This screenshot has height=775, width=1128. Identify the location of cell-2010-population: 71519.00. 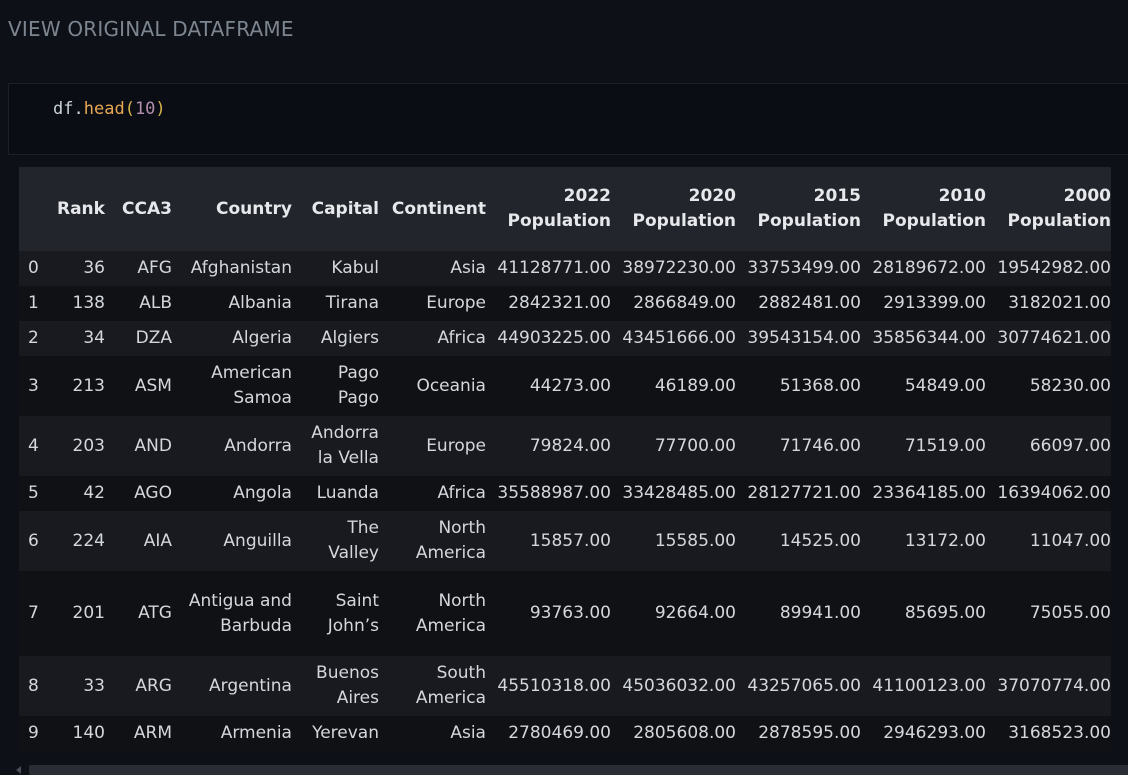
(945, 445).